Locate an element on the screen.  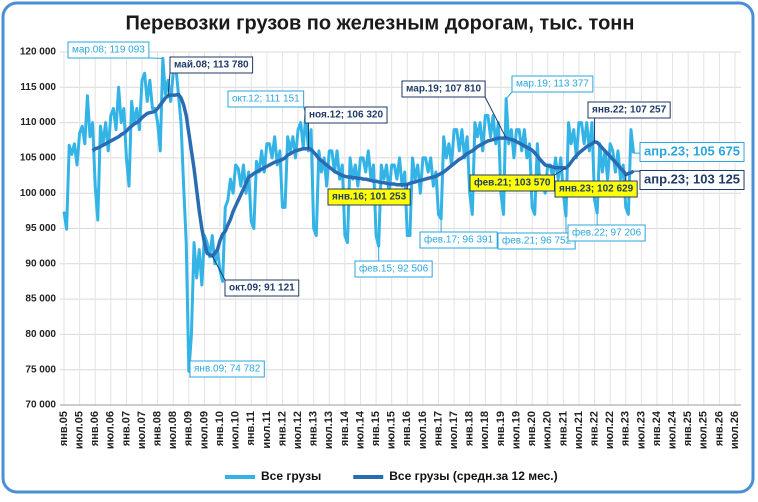
x-tick-label: июл.14 is located at coordinates (360, 429).